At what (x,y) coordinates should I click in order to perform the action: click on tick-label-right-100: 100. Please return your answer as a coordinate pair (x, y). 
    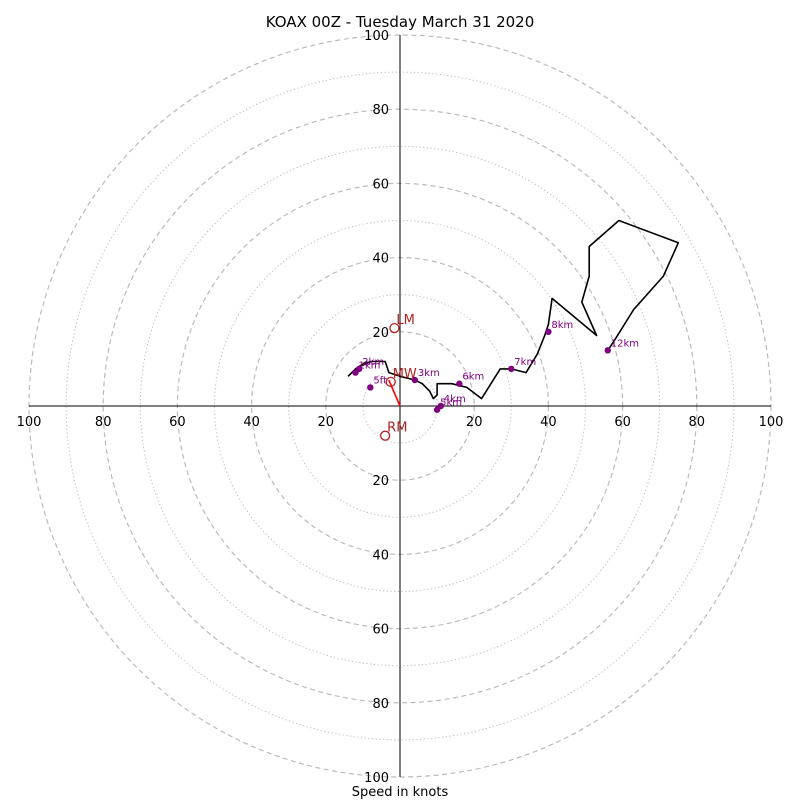
    Looking at the image, I should click on (771, 422).